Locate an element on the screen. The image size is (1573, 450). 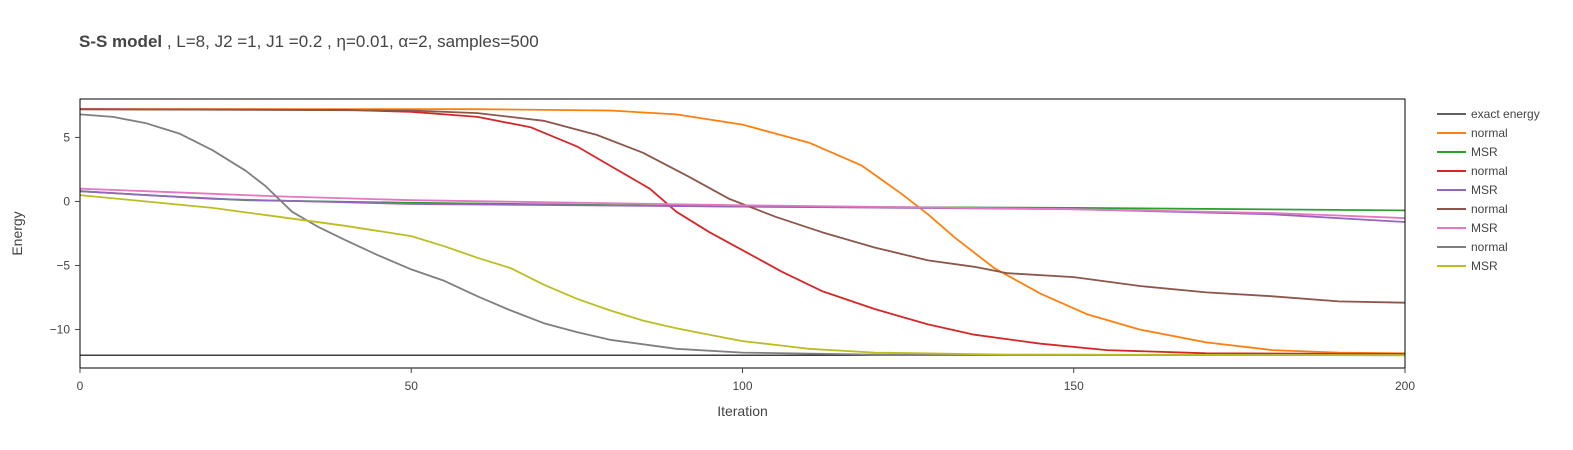
x-tick-label: 150 is located at coordinates (1074, 386).